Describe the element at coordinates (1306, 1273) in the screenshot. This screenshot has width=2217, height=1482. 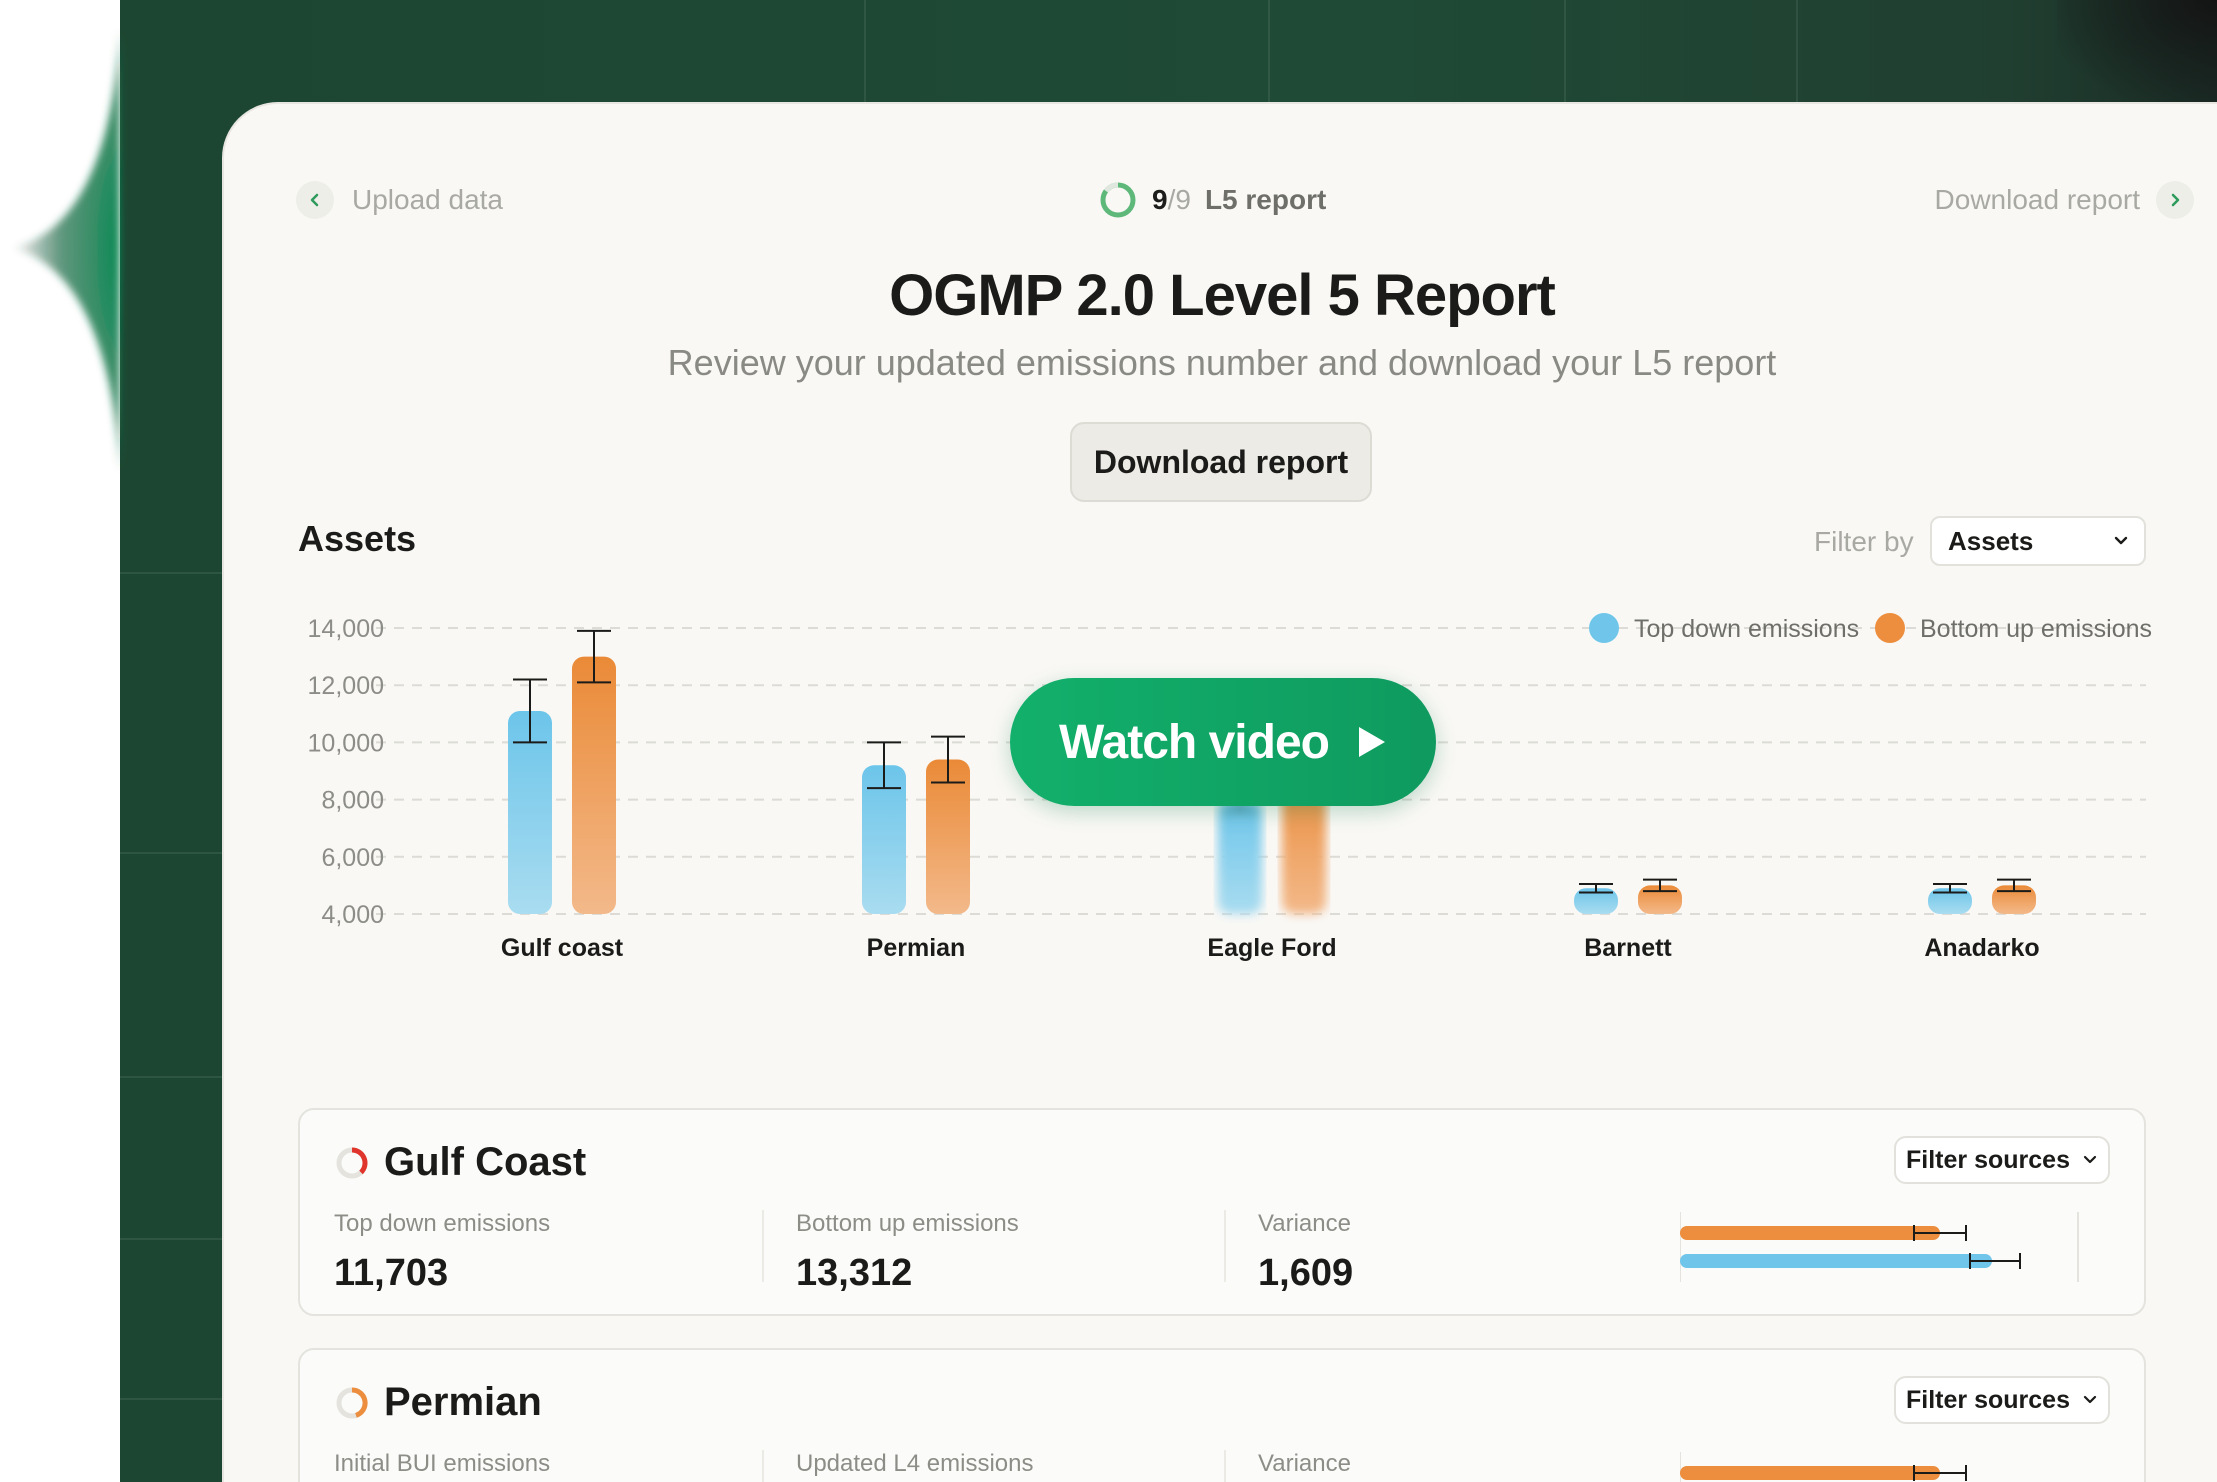
I see `metric-value: 1,609` at that location.